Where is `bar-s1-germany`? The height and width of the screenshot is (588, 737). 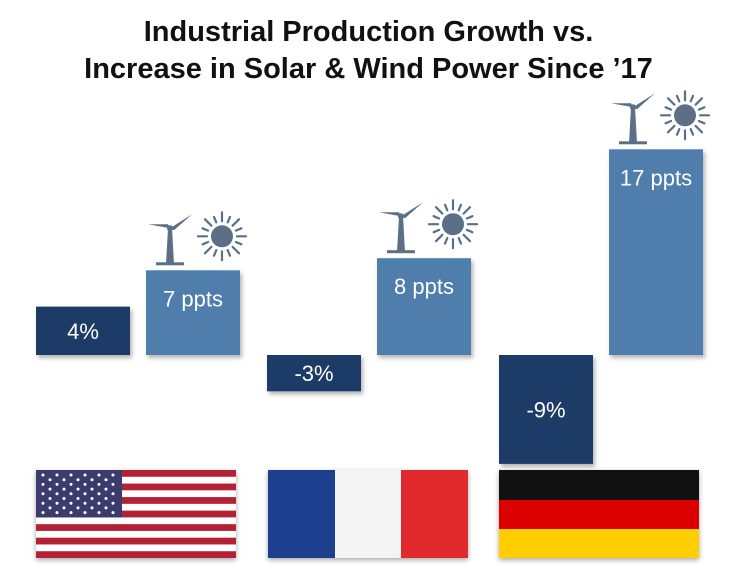 bar-s1-germany is located at coordinates (546, 409).